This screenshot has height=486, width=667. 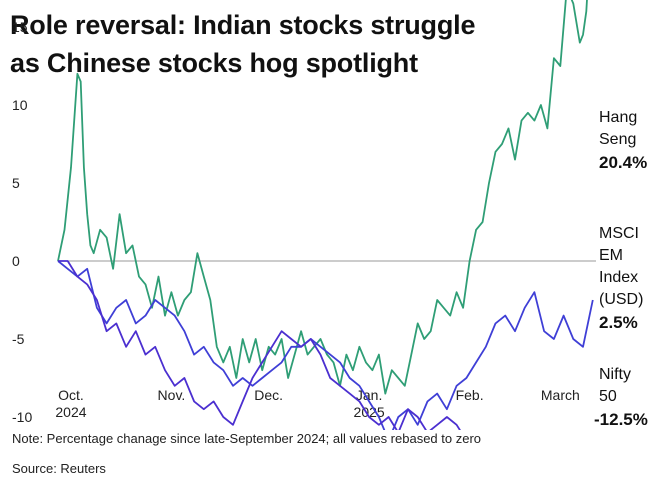 What do you see at coordinates (618, 277) in the screenshot?
I see `series-label: Index` at bounding box center [618, 277].